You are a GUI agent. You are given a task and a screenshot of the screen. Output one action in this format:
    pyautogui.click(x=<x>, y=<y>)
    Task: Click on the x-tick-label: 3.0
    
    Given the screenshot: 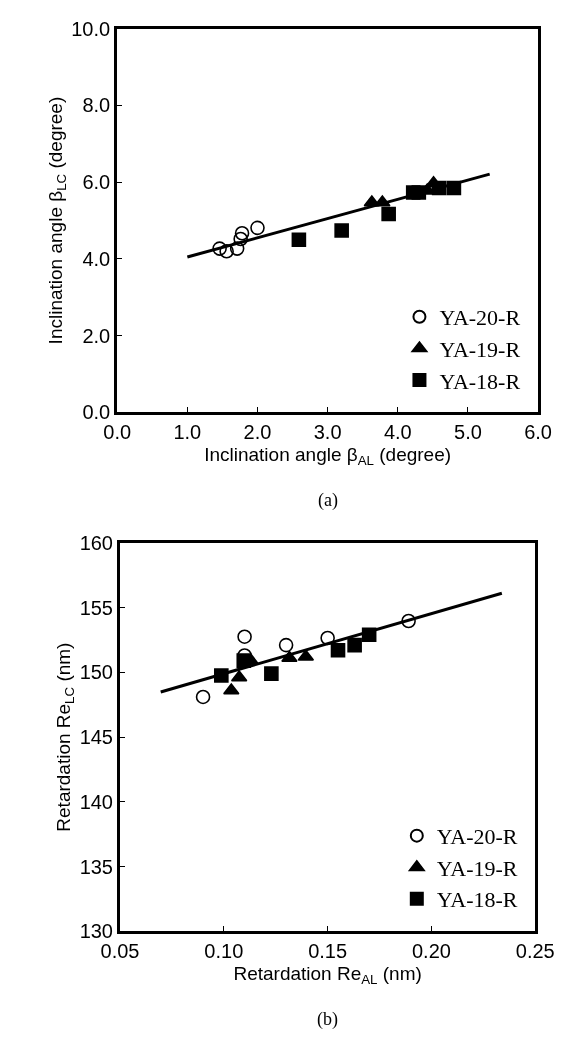 What is the action you would take?
    pyautogui.click(x=327, y=432)
    